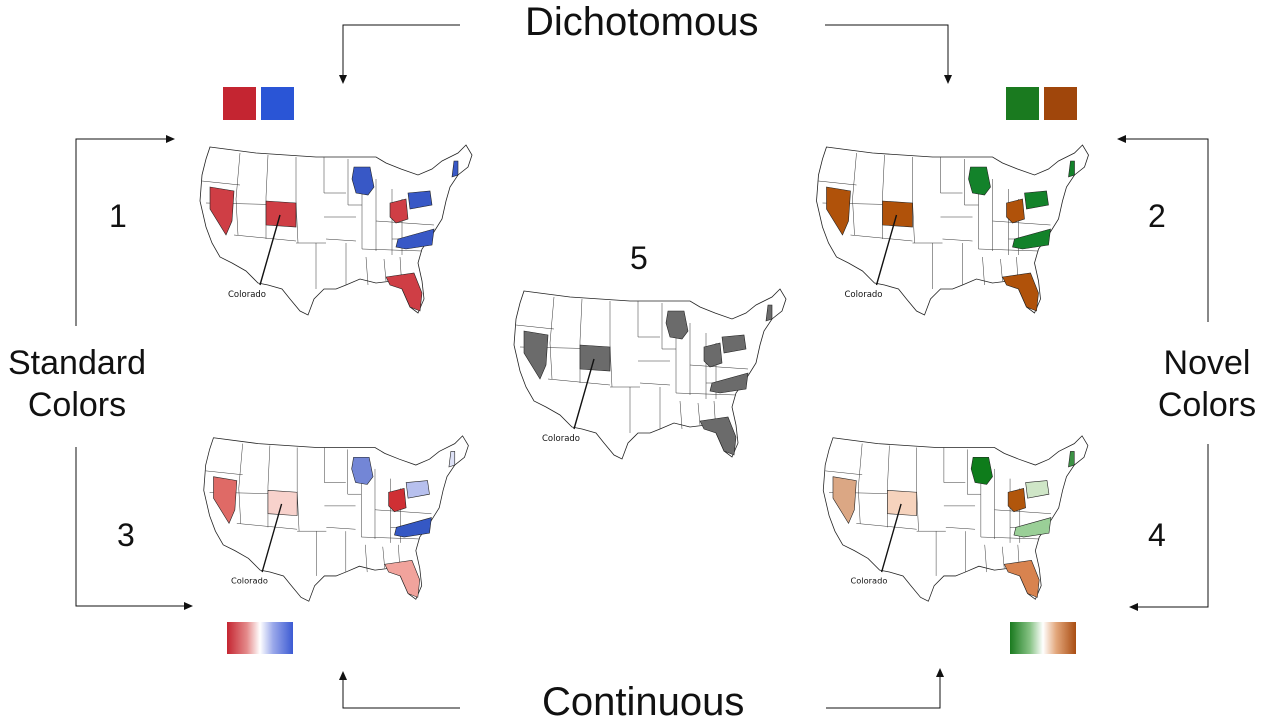 The width and height of the screenshot is (1264, 725). I want to click on map-number-5: 5, so click(639, 258).